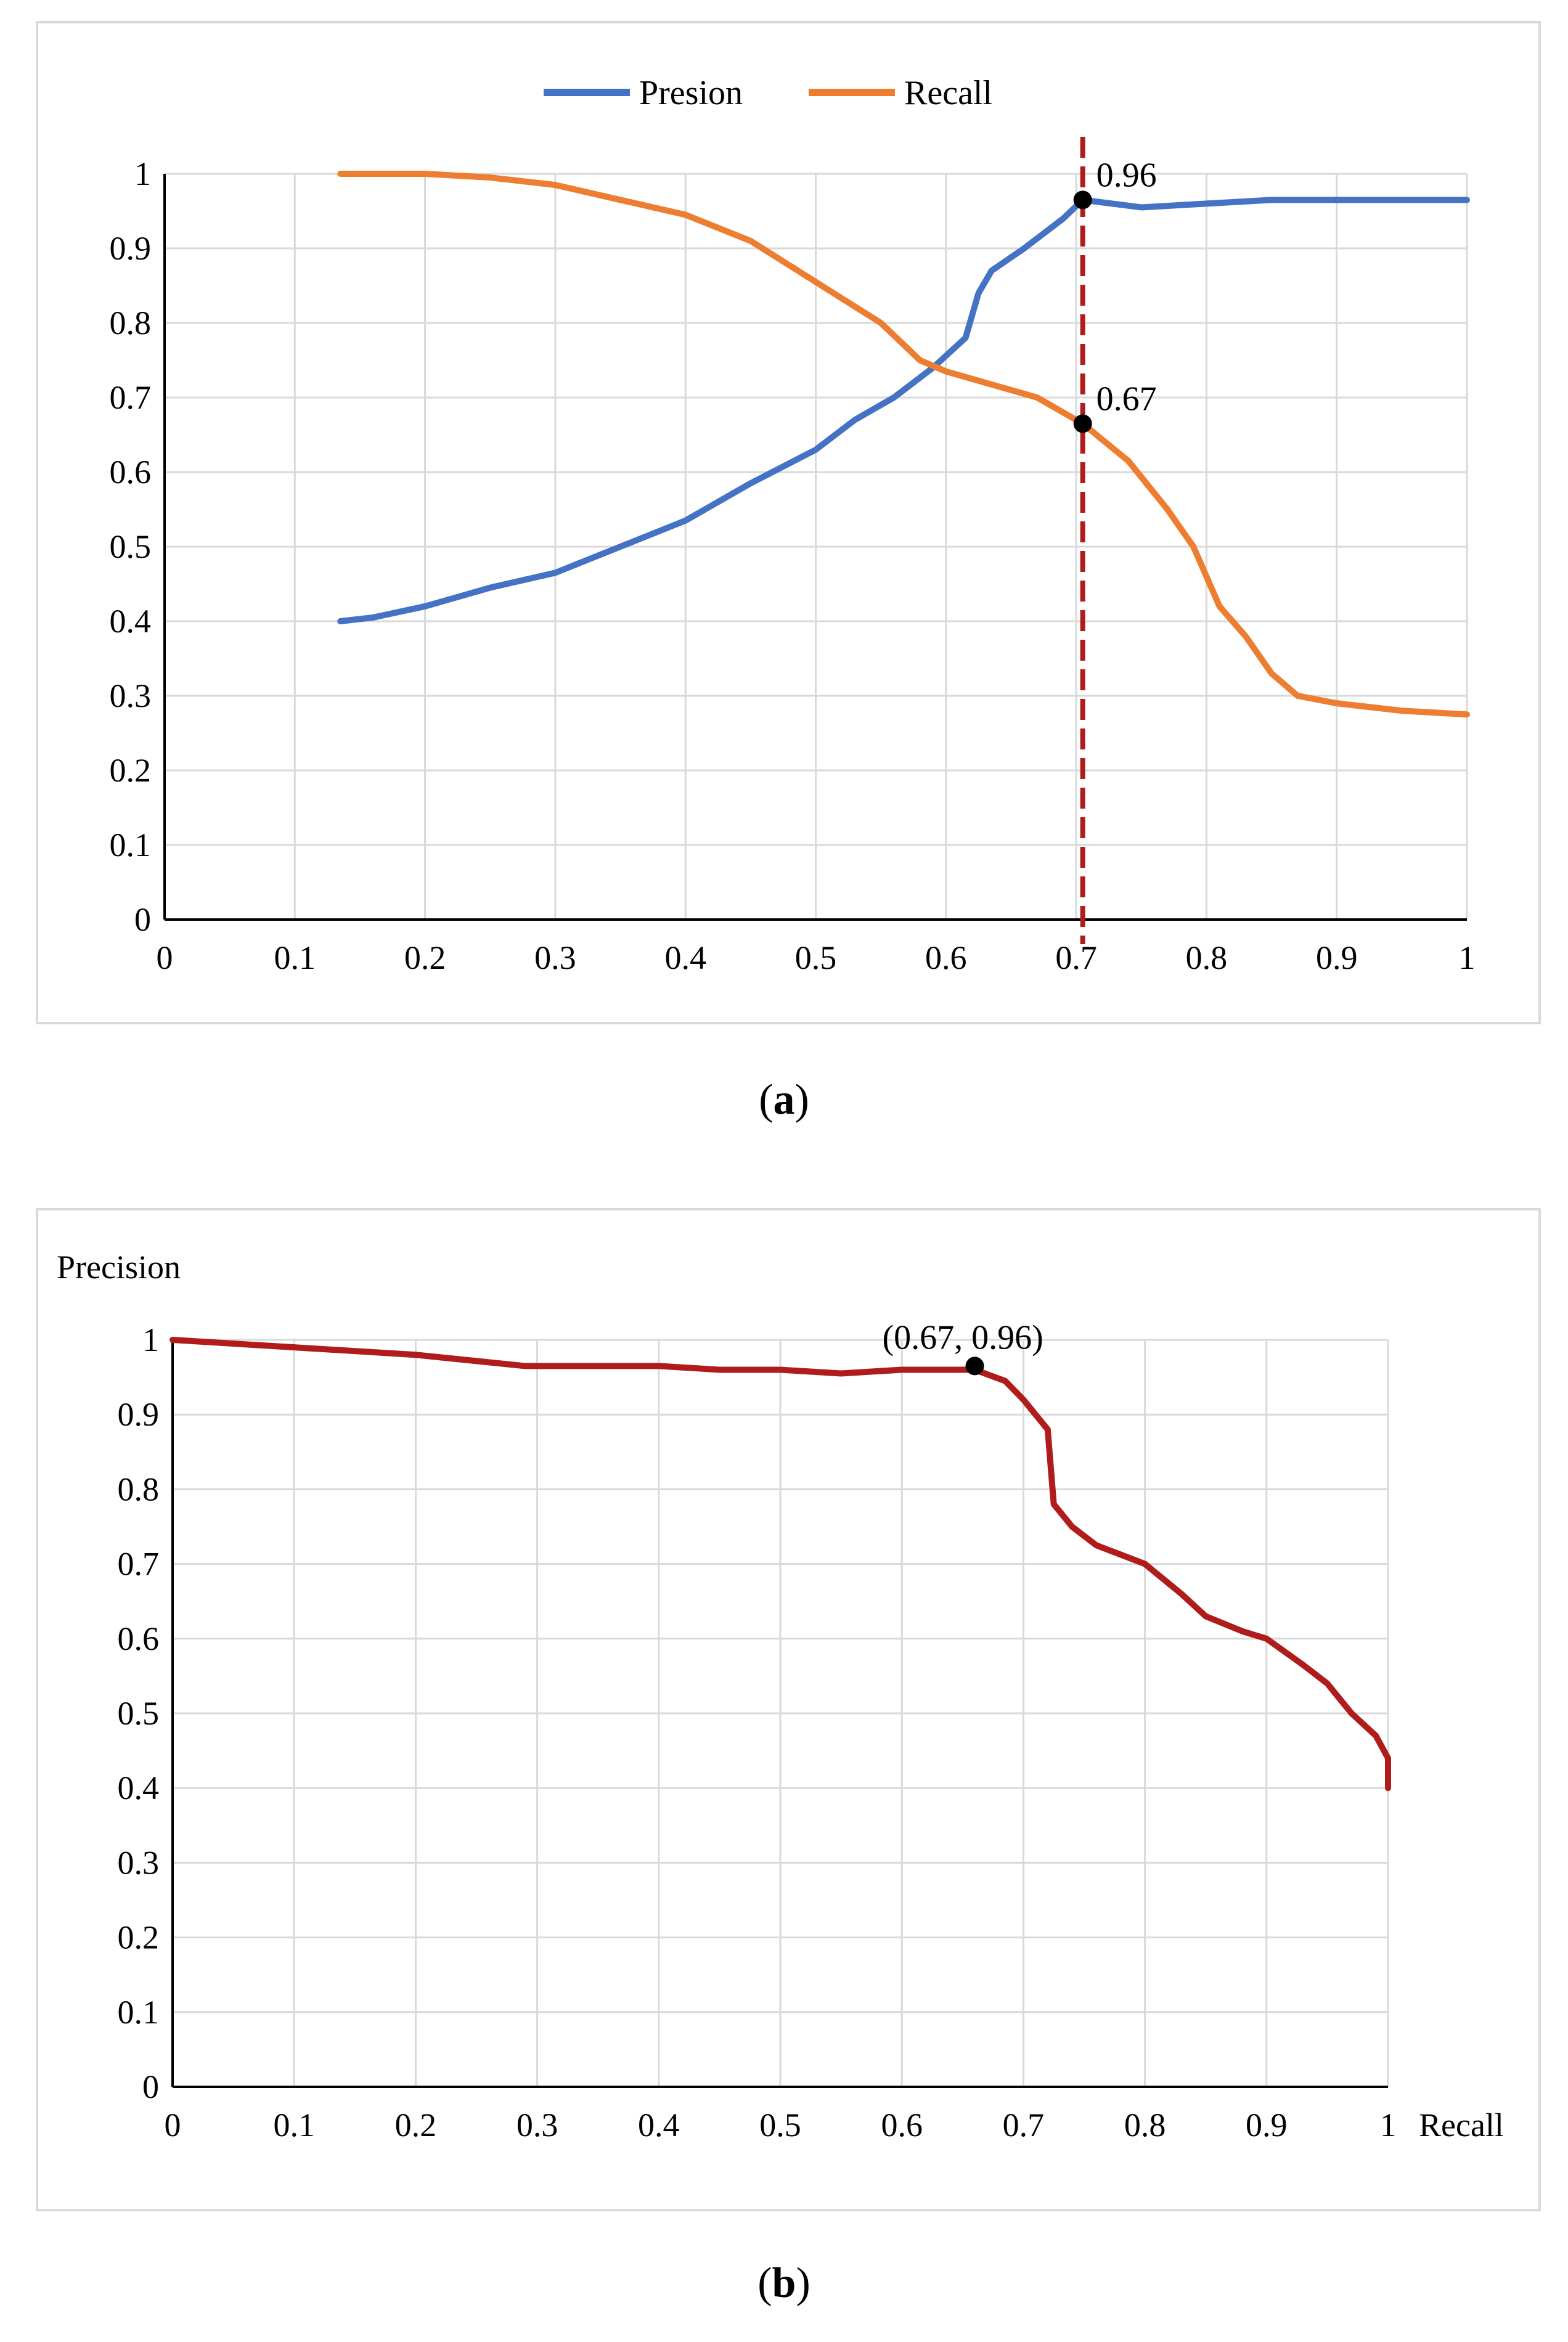 The width and height of the screenshot is (1568, 2342). What do you see at coordinates (131, 695) in the screenshot?
I see `chart0-y-tick-label: 0.3` at bounding box center [131, 695].